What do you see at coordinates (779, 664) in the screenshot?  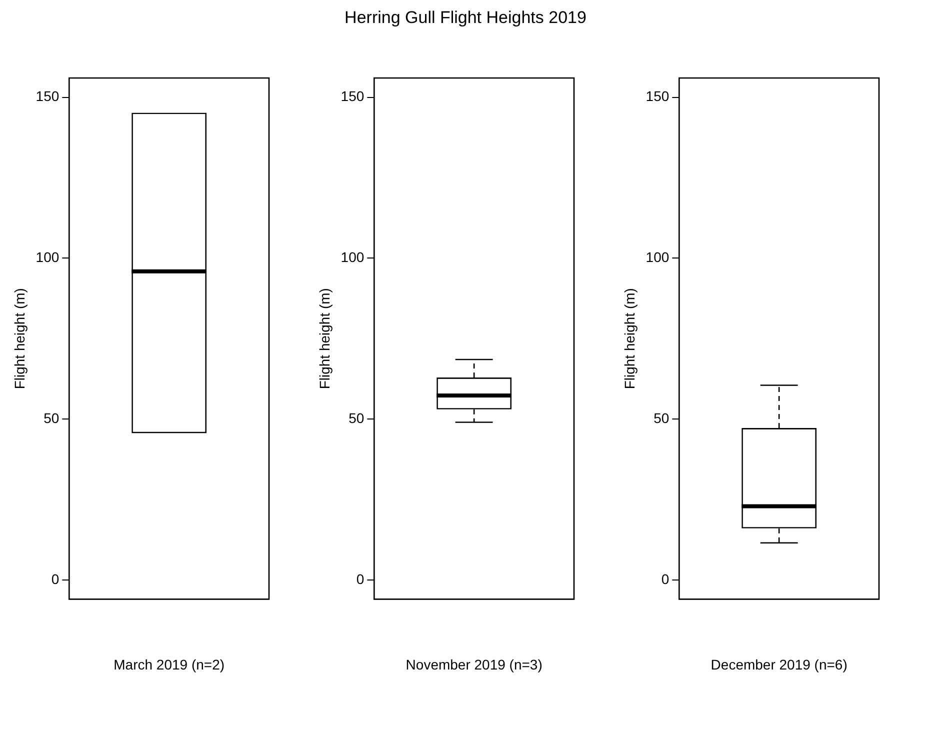 I see `x-tick-label: December 2019 (n=6)` at bounding box center [779, 664].